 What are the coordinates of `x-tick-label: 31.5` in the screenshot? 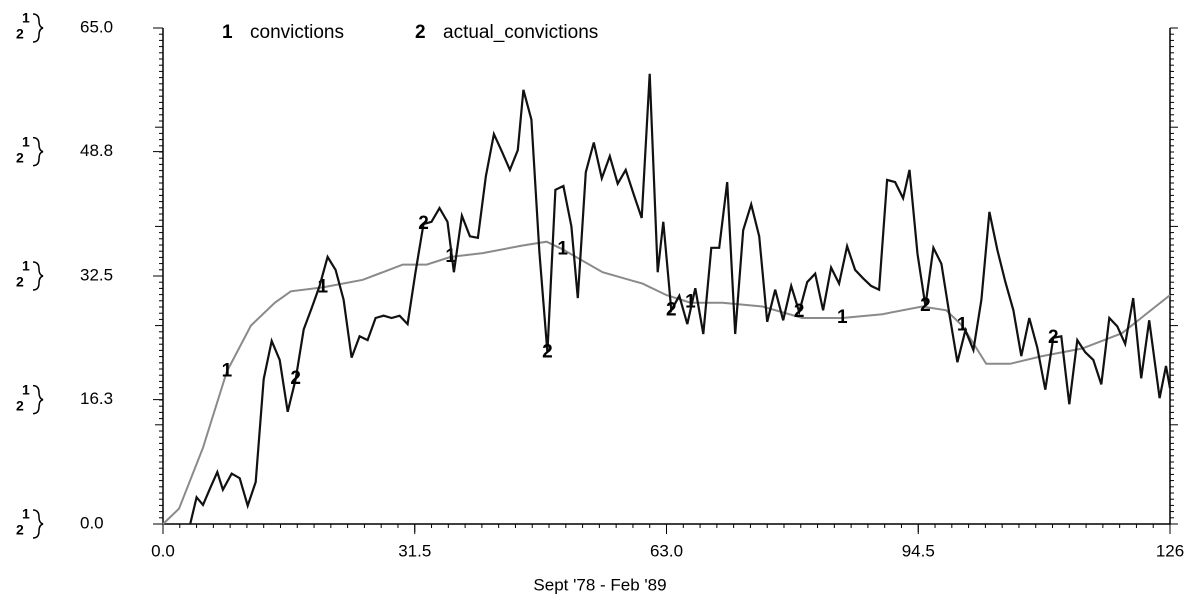 It's located at (414, 550).